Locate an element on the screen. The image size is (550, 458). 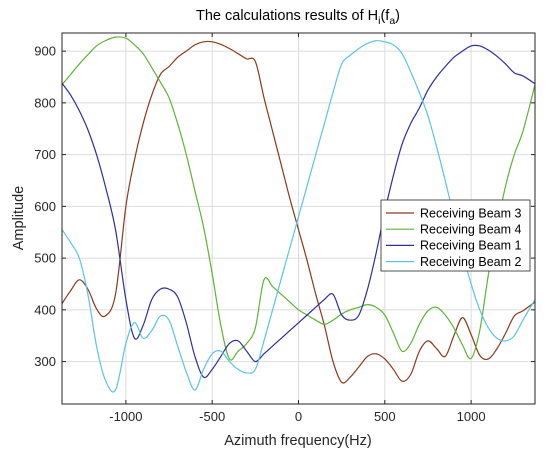
y-tick-label: 700 is located at coordinates (45, 154).